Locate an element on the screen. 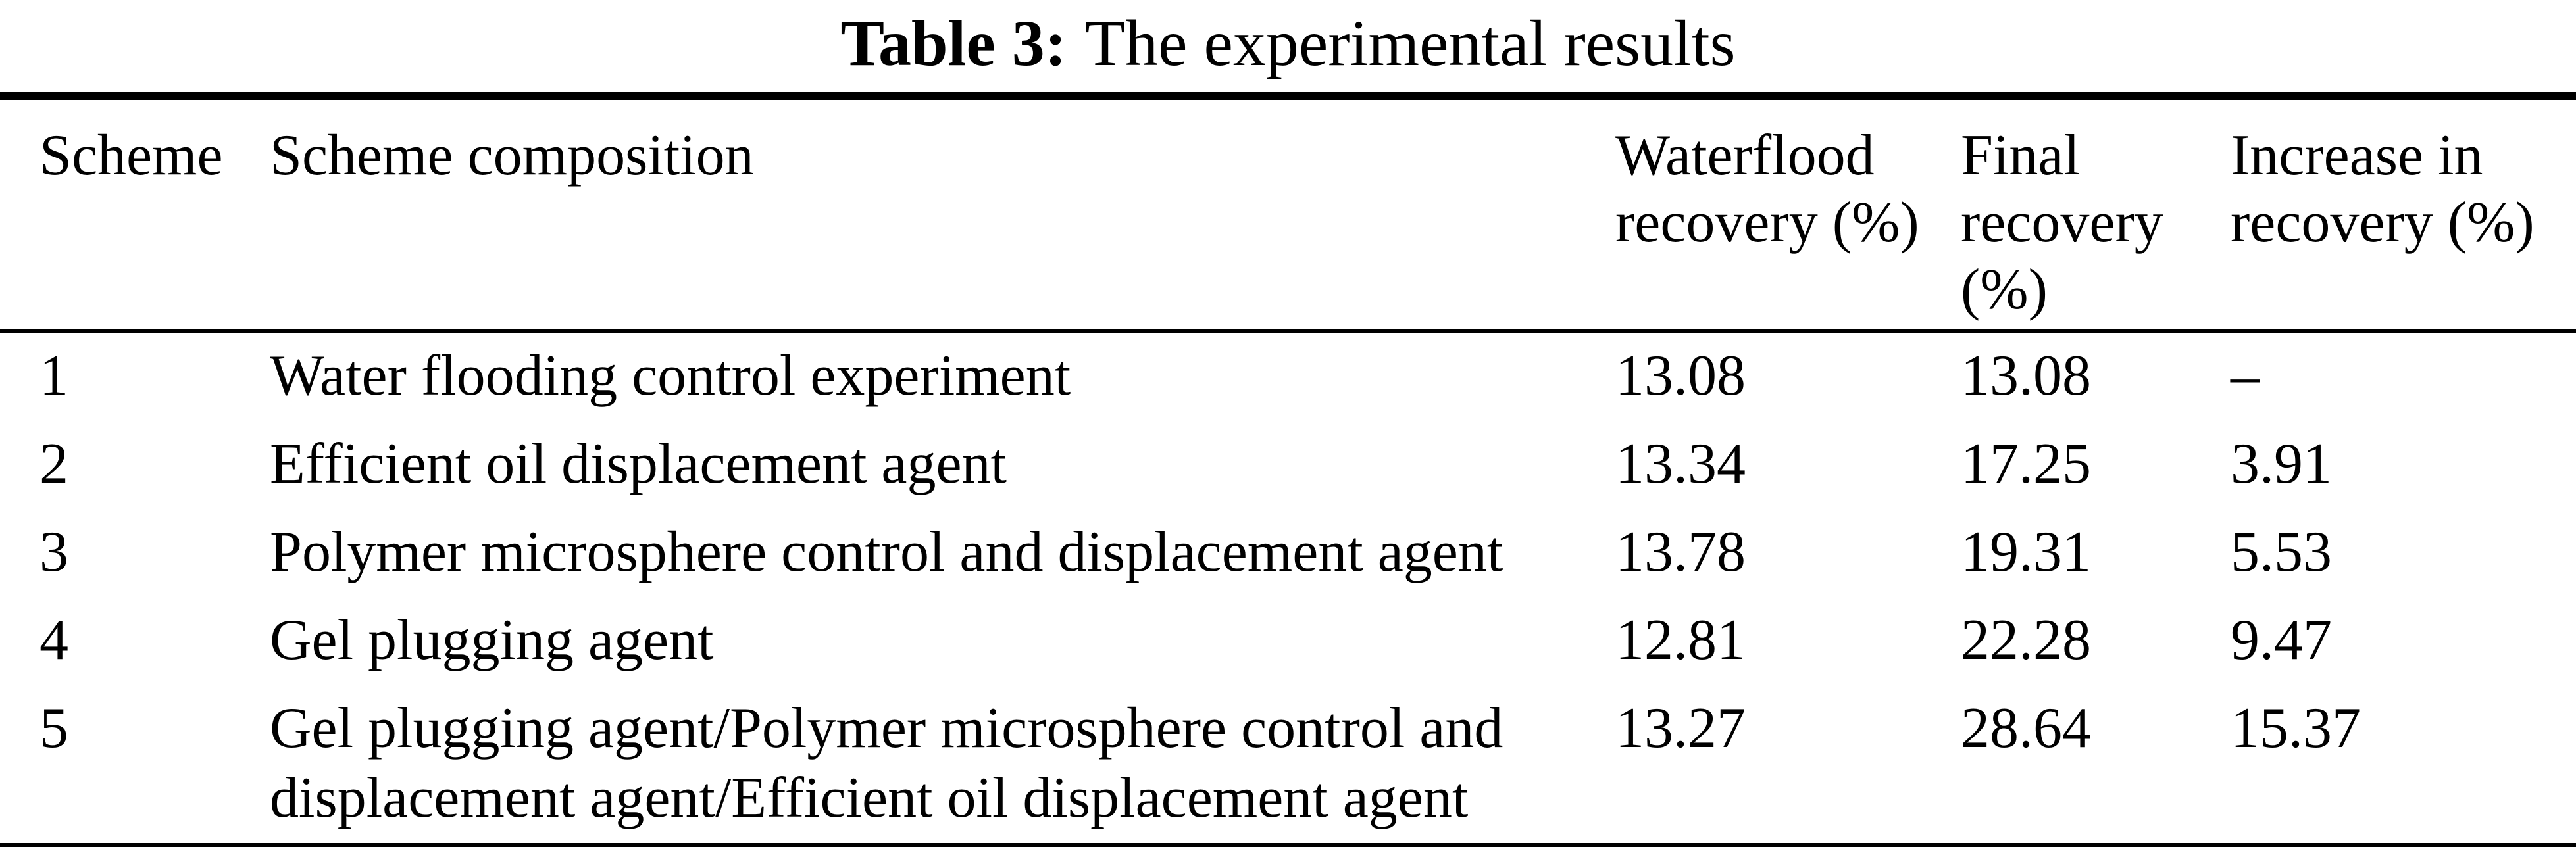  cell-final-recovery: 28.64 is located at coordinates (2026, 728).